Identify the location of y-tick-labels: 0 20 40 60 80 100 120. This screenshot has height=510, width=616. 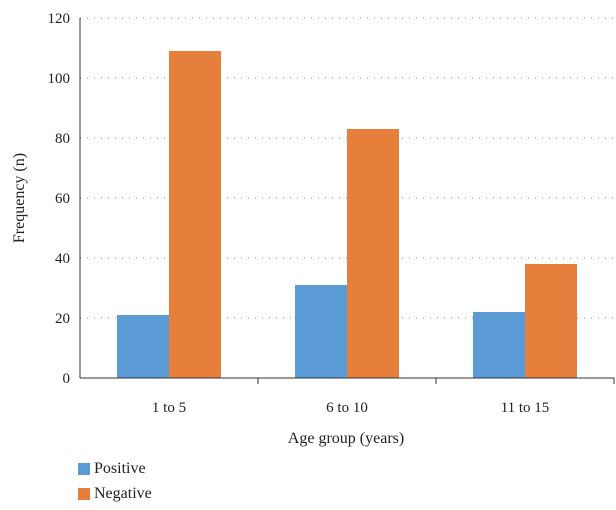
(59, 199).